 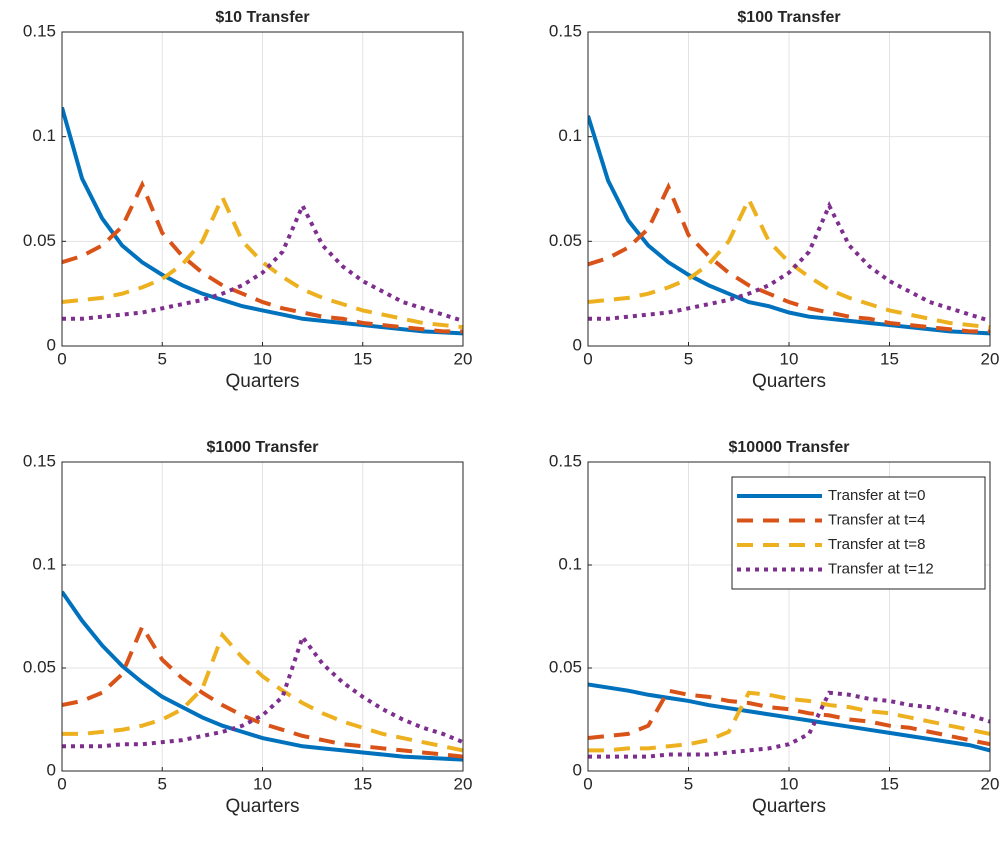 I want to click on subplot-title: $1000 Transfer, so click(x=262, y=447).